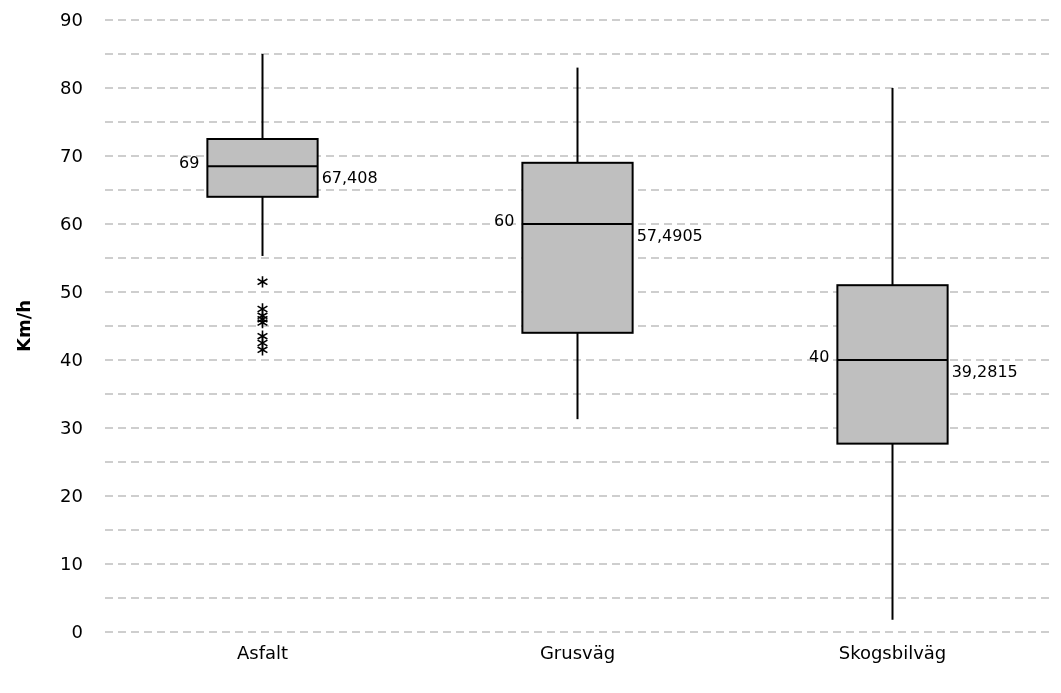 The image size is (1061, 693). I want to click on y-tick-label: 10, so click(71, 564).